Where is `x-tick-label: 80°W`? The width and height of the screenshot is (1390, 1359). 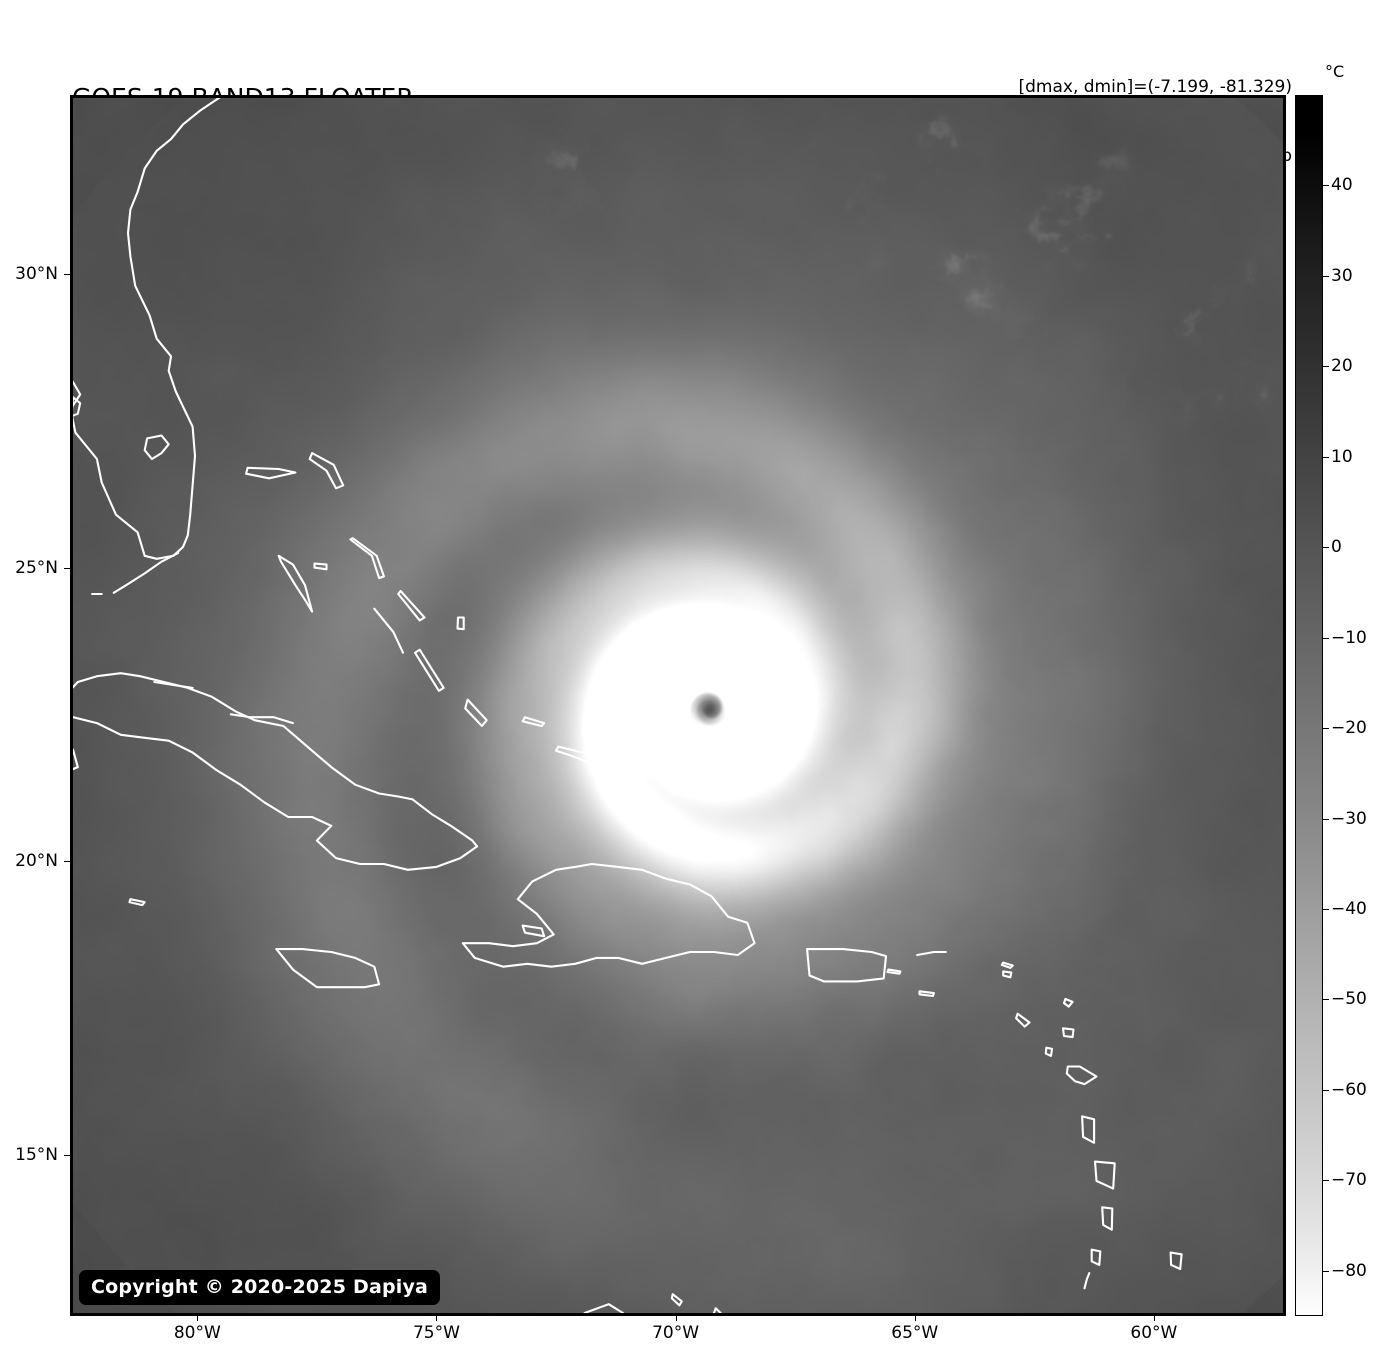 x-tick-label: 80°W is located at coordinates (197, 1333).